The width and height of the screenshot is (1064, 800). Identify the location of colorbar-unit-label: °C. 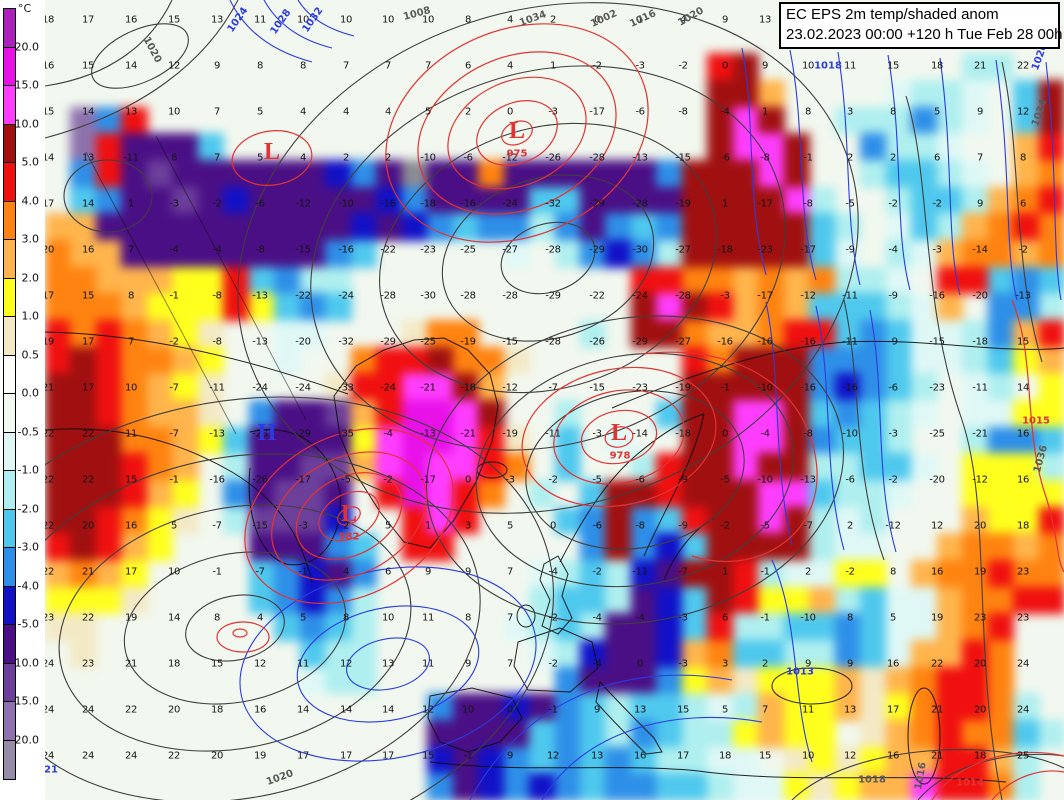
(25, 8).